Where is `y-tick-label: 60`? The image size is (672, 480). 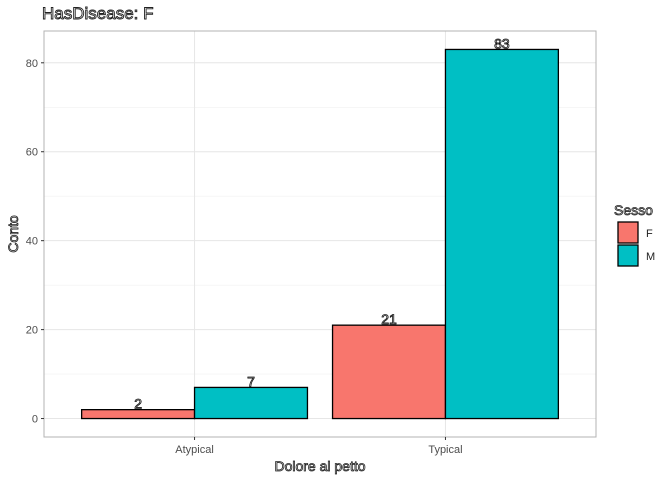 y-tick-label: 60 is located at coordinates (32, 153).